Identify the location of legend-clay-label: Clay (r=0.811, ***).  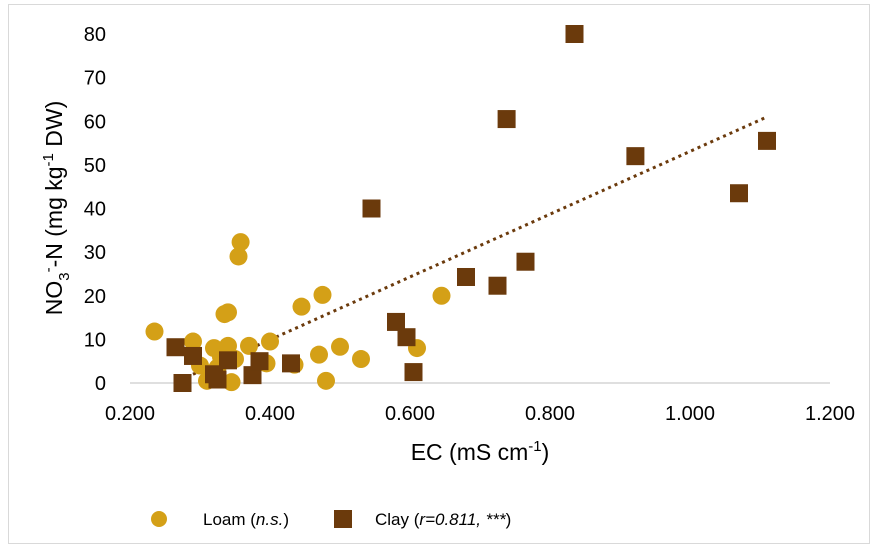
(443, 519).